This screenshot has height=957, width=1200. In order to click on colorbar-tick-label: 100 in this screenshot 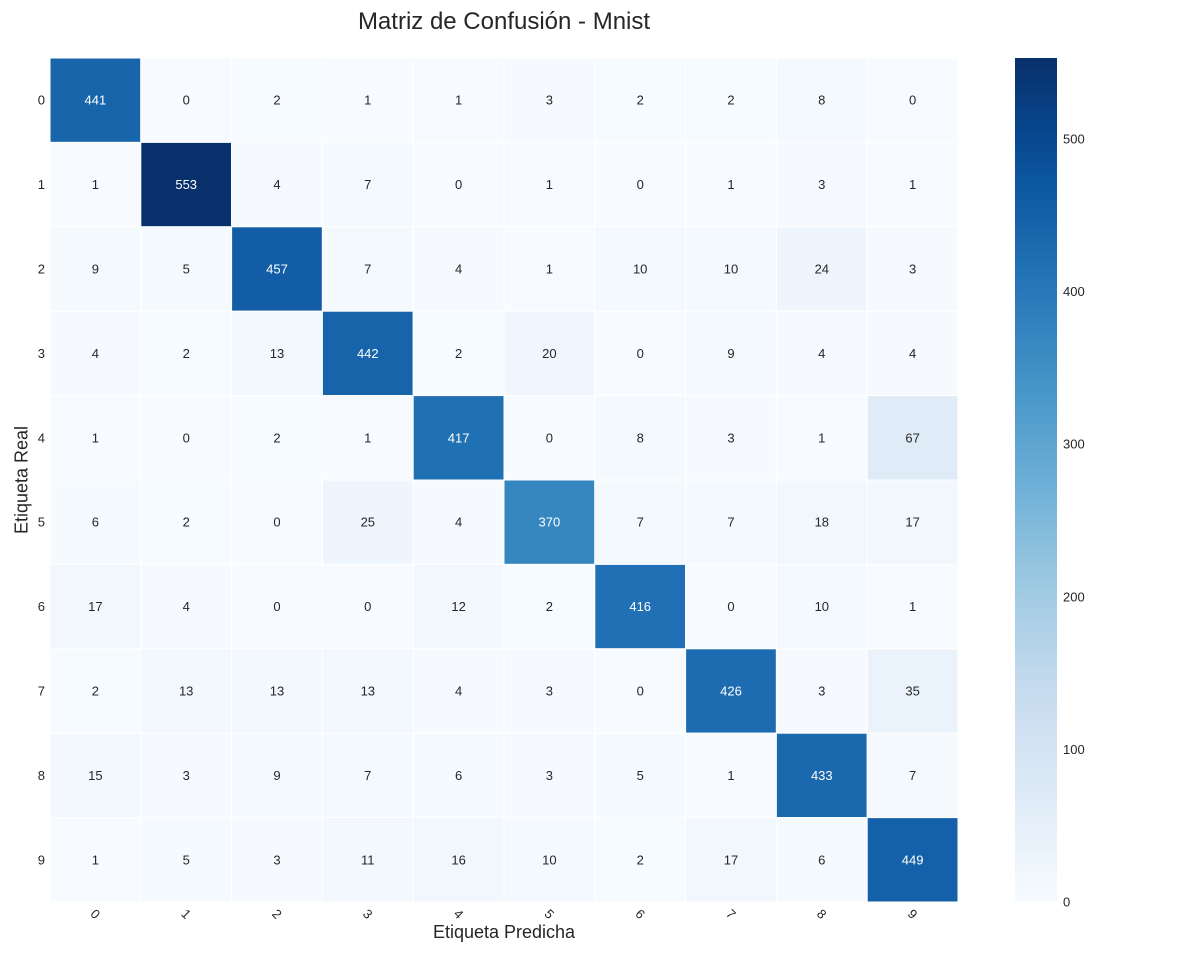, I will do `click(1074, 749)`.